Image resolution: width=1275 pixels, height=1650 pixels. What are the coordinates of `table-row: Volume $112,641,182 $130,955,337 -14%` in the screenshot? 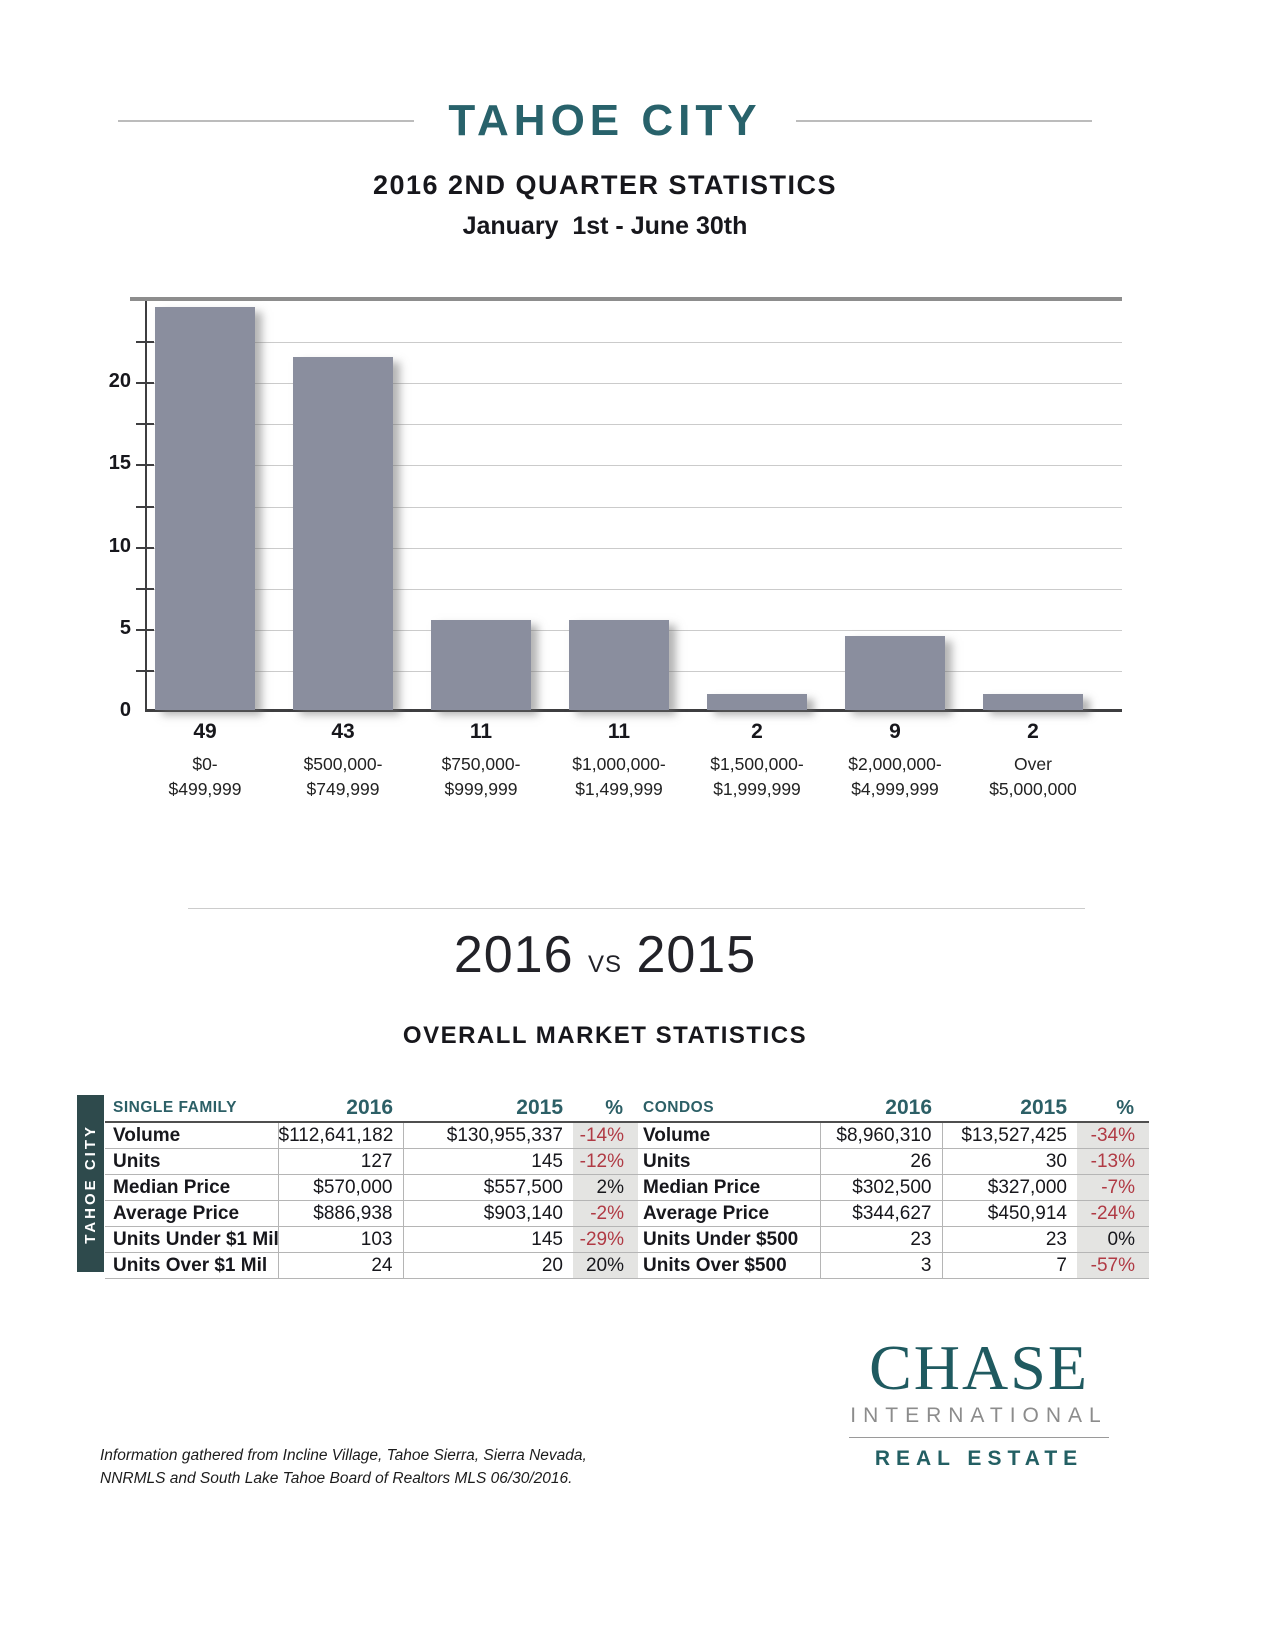 It's located at (371, 1135).